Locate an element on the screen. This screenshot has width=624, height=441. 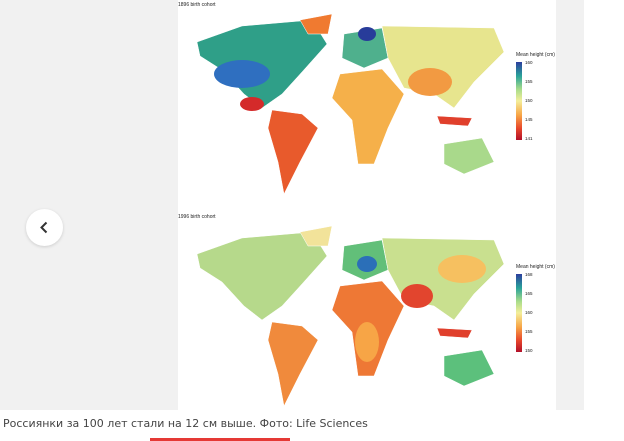
legend-tick: 168 is located at coordinates (529, 274).